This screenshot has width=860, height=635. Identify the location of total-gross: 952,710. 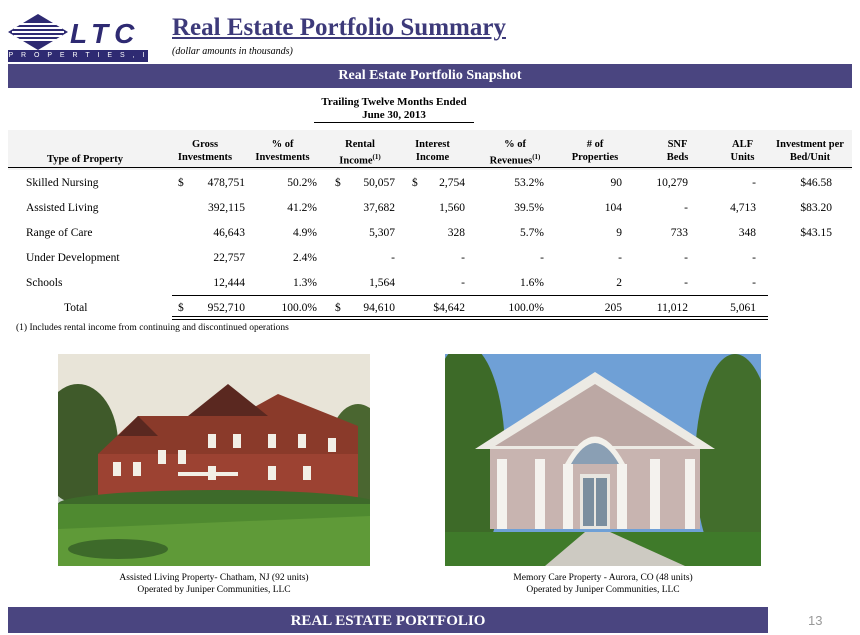
(226, 308).